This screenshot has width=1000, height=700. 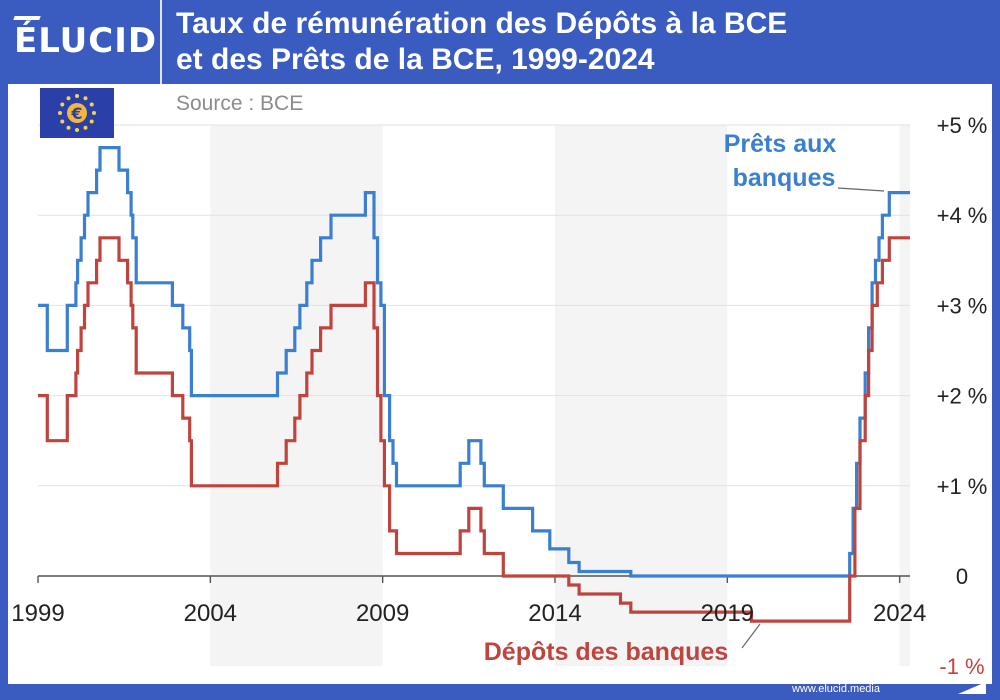 What do you see at coordinates (606, 652) in the screenshot?
I see `annotation-depots: Dépôts des banques` at bounding box center [606, 652].